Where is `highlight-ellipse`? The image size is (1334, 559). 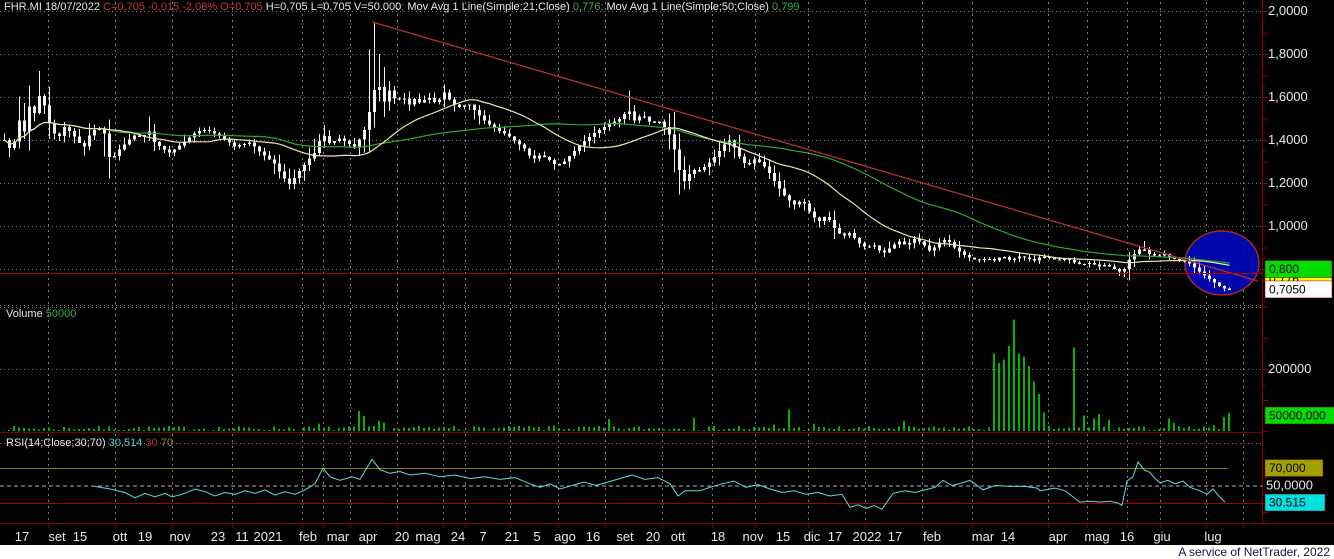
highlight-ellipse is located at coordinates (1222, 263).